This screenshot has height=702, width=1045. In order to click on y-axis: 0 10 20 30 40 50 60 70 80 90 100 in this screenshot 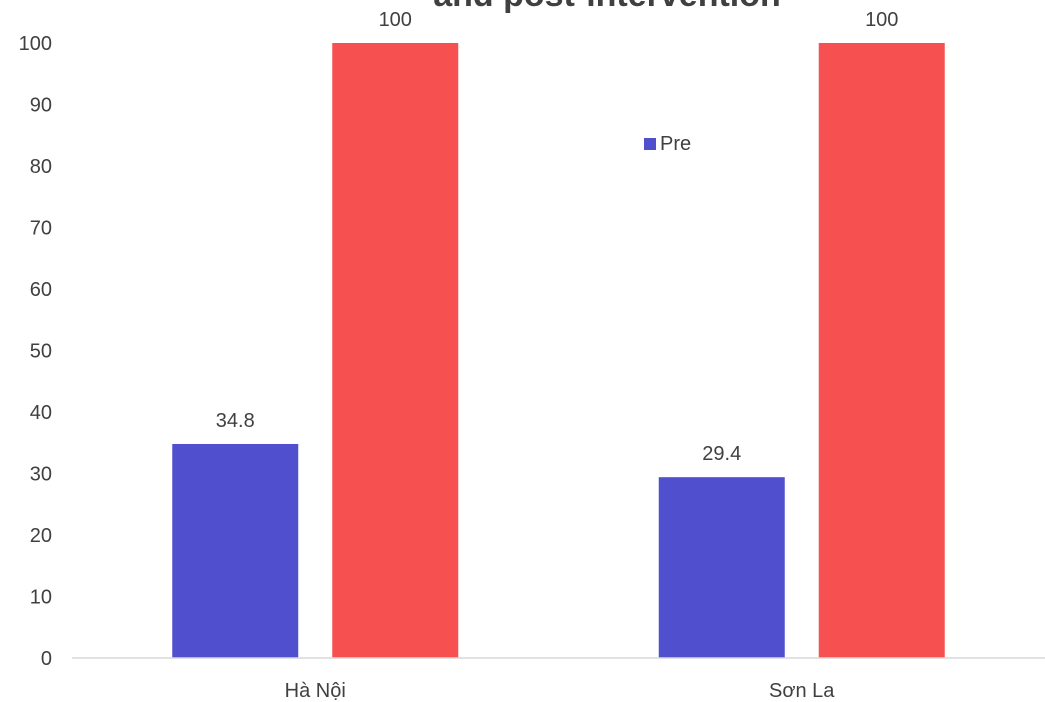, I will do `click(35, 351)`.